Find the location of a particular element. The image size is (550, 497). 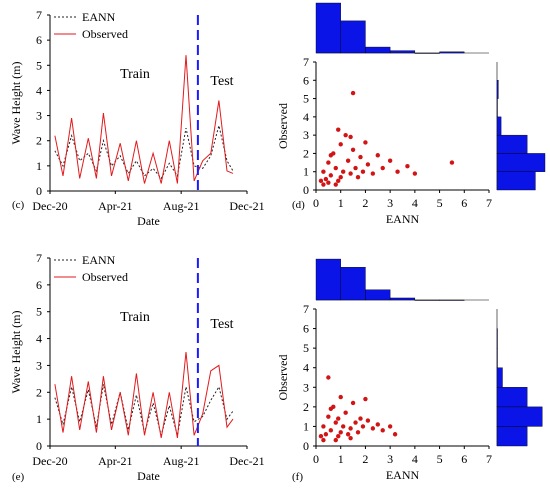

x-tick-label: 1 is located at coordinates (341, 203).